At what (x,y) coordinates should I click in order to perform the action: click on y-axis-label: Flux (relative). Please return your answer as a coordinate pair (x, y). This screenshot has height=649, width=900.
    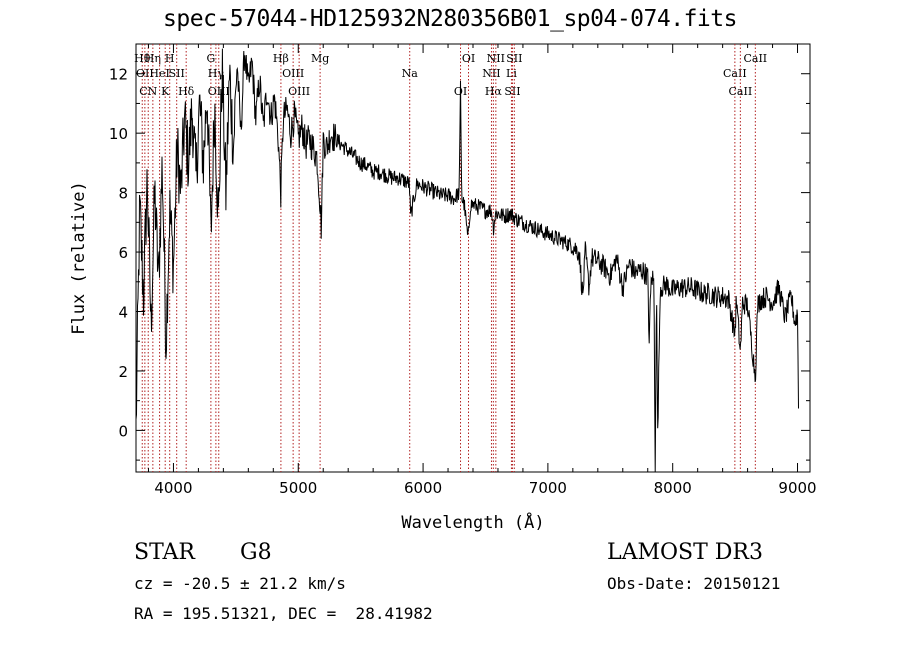
    Looking at the image, I should click on (79, 258).